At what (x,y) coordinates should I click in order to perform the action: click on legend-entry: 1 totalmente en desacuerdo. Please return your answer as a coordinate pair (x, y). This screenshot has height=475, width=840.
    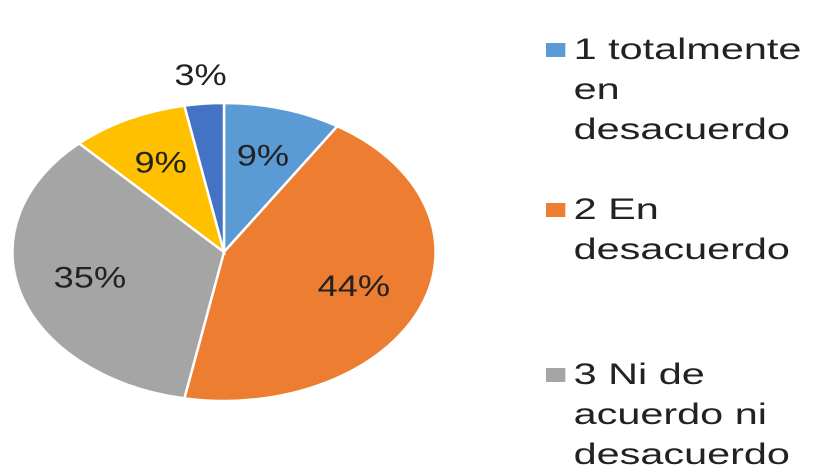
    Looking at the image, I should click on (684, 90).